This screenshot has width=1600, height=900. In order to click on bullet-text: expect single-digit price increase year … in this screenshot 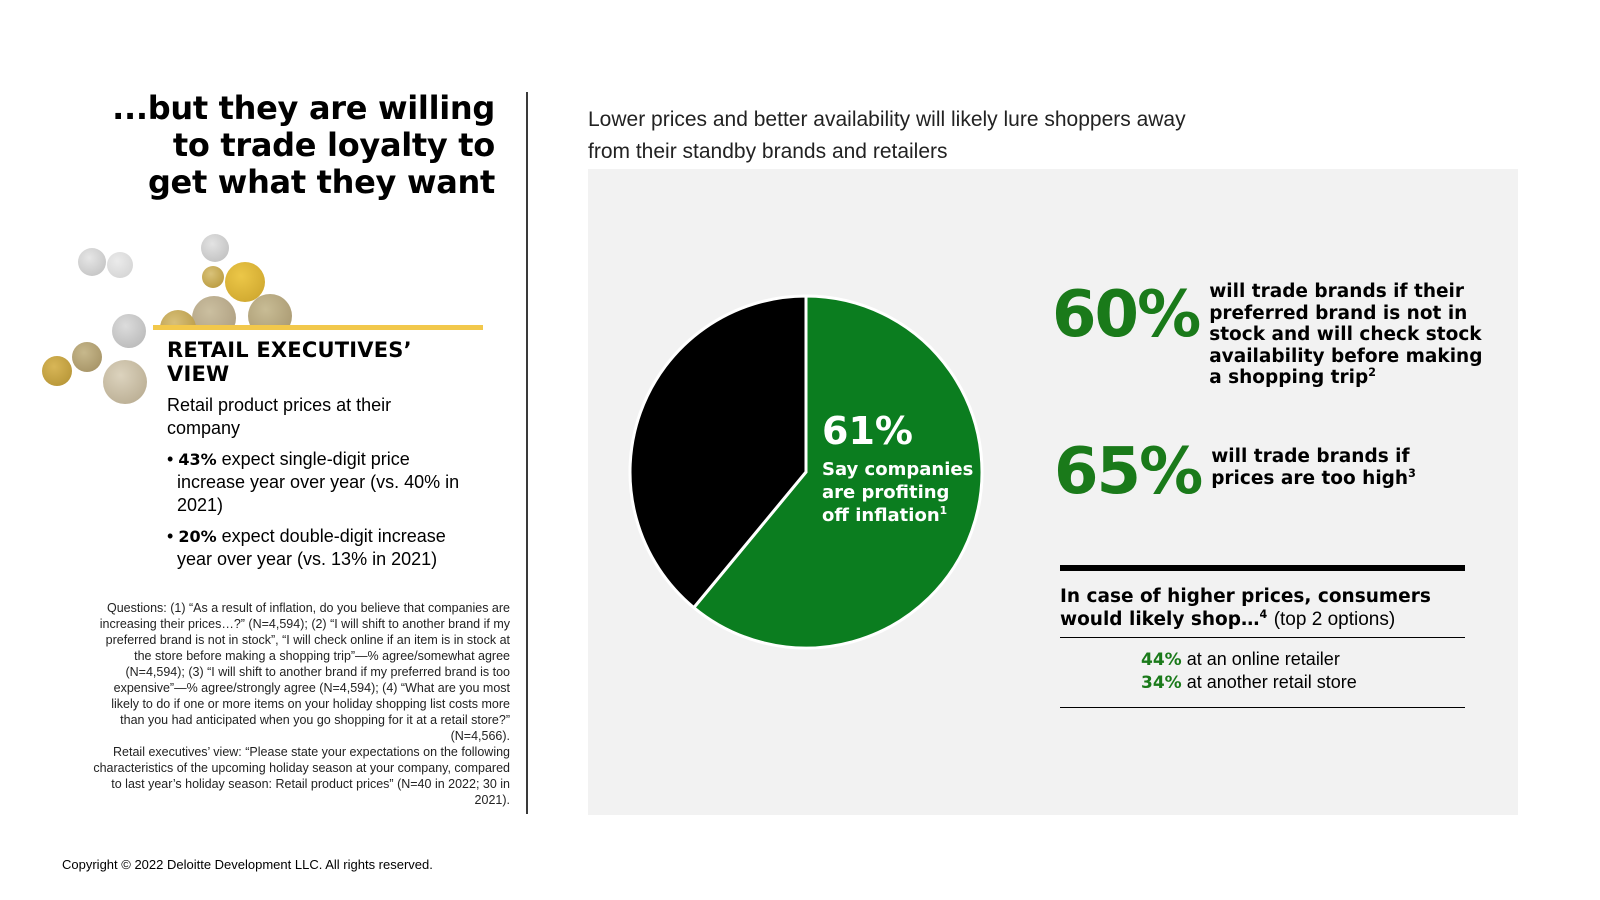, I will do `click(318, 482)`.